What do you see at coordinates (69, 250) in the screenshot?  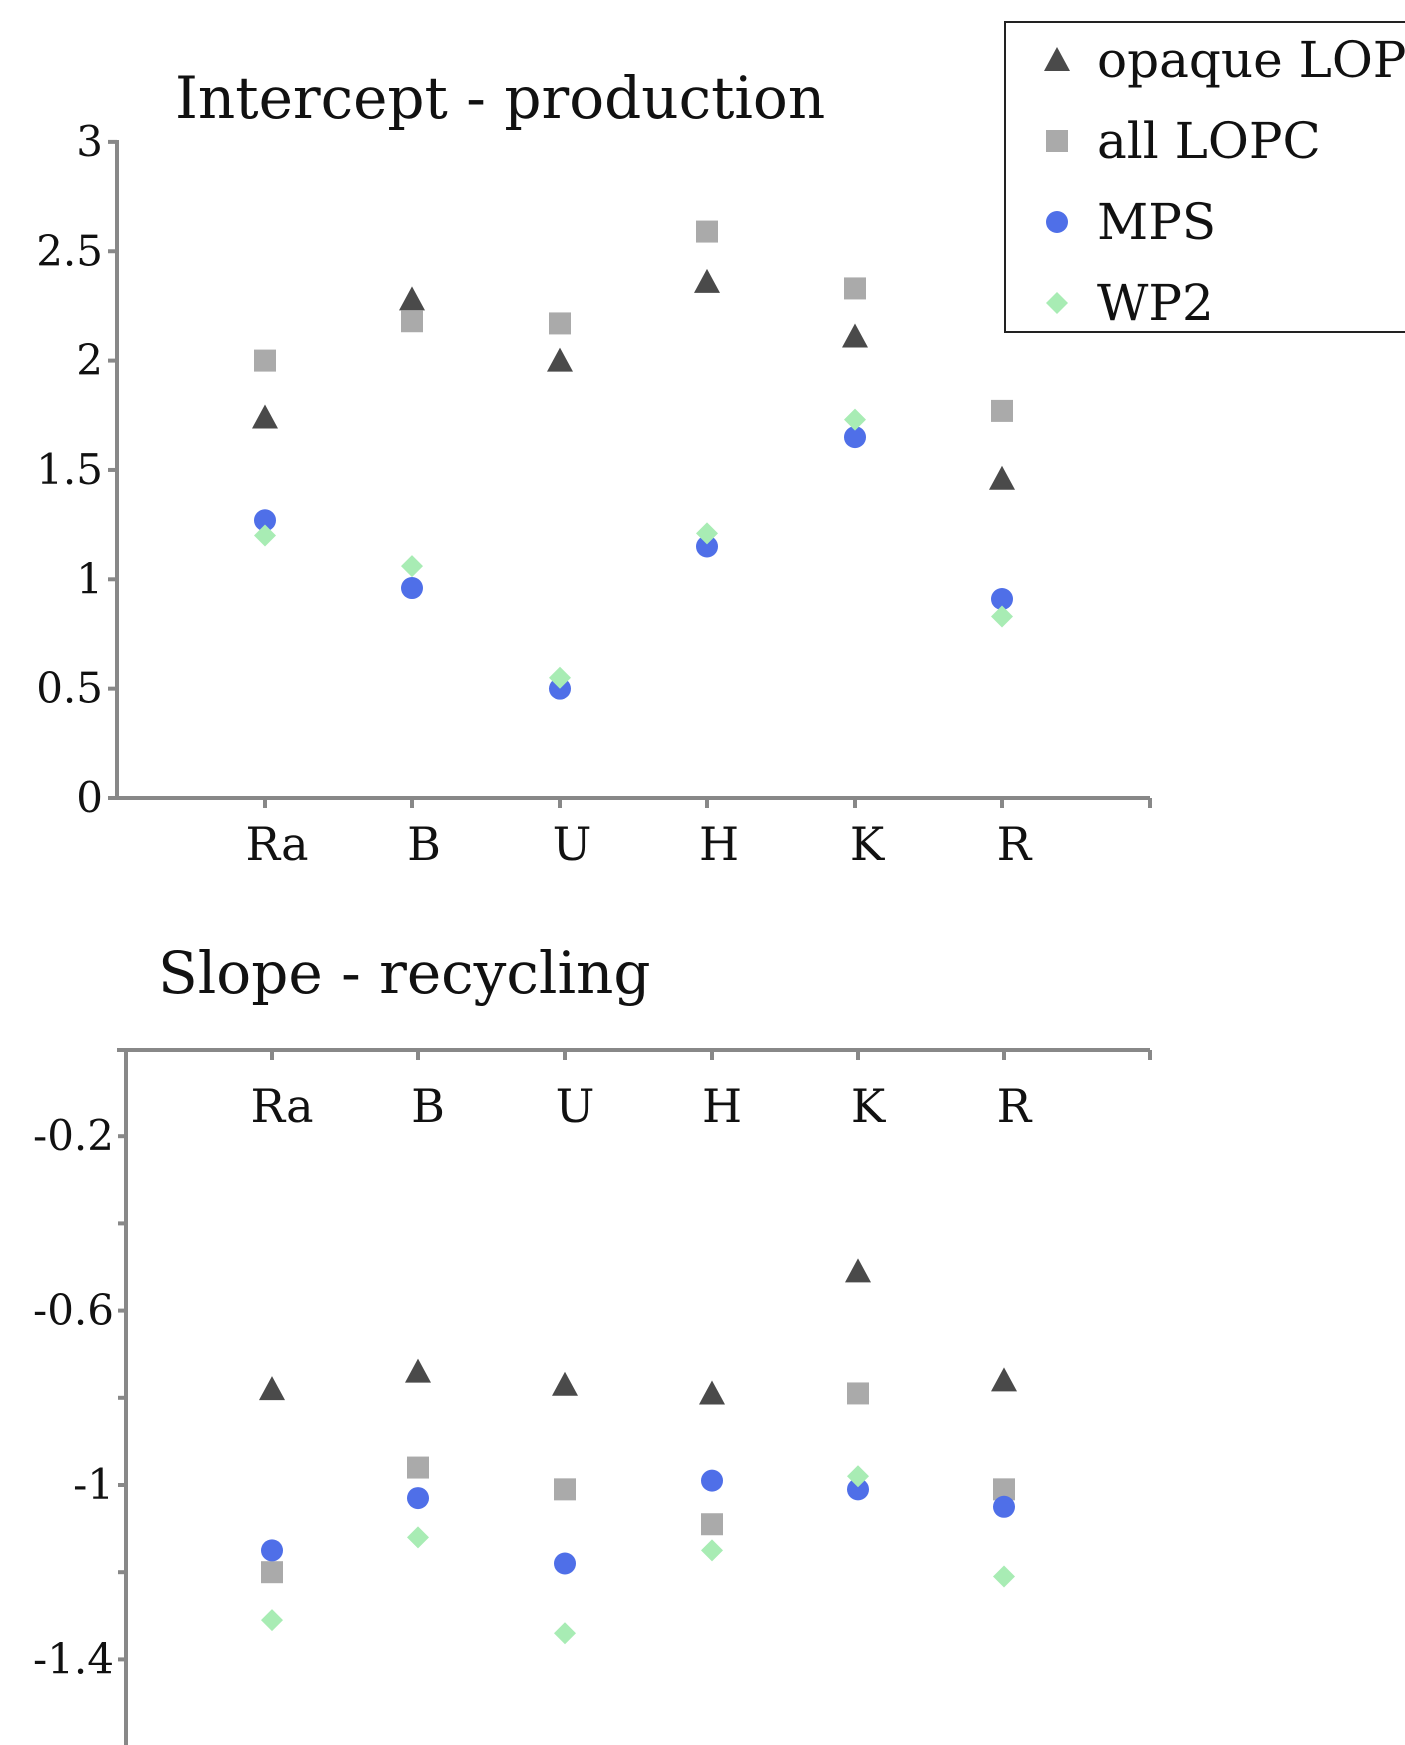 I see `y-tick-label: 2.5` at bounding box center [69, 250].